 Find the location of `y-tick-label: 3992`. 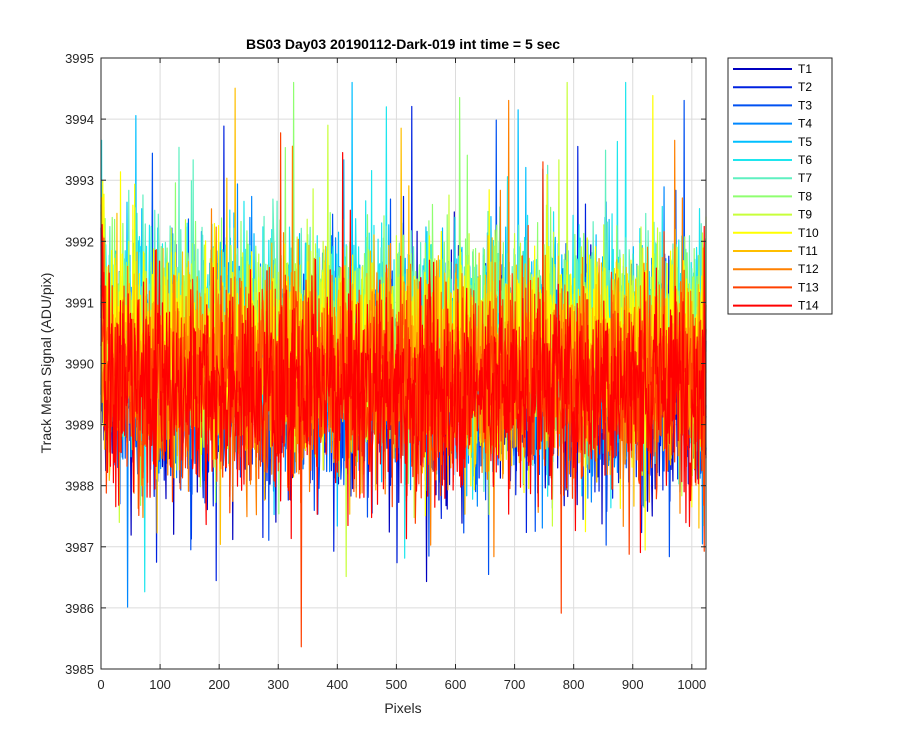

y-tick-label: 3992 is located at coordinates (79, 241).